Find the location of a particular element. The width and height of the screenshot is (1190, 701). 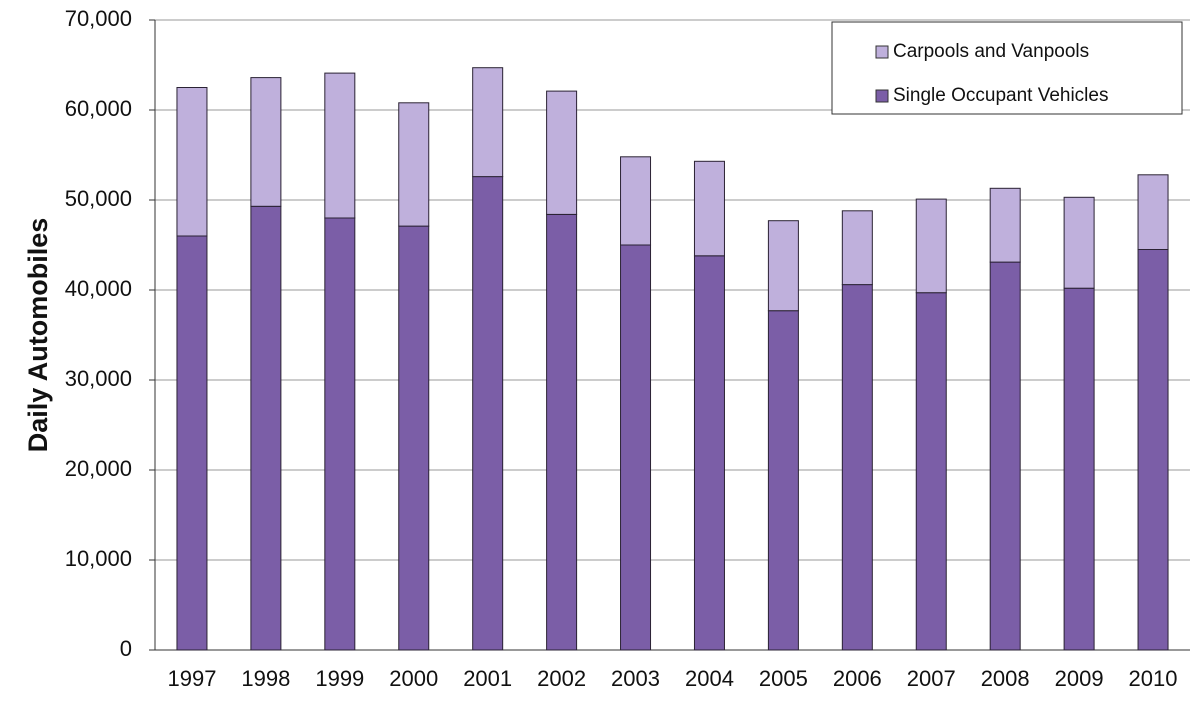

x-tick-label: 2007 is located at coordinates (931, 678).